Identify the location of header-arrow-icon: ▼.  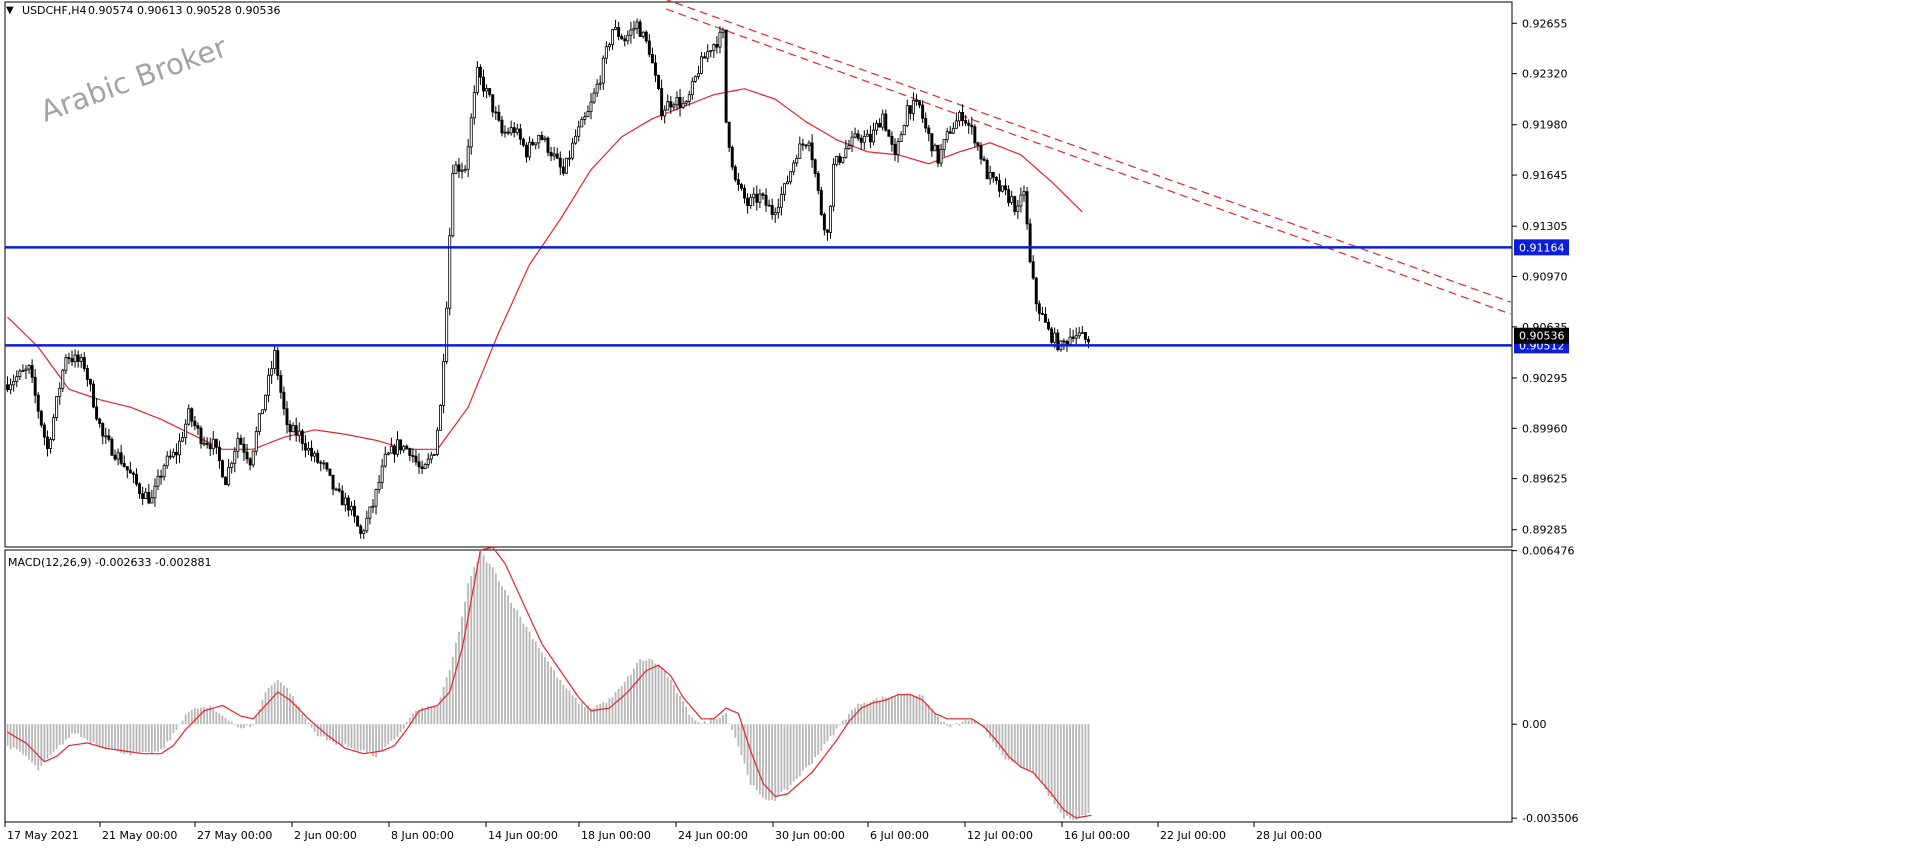
(10, 10).